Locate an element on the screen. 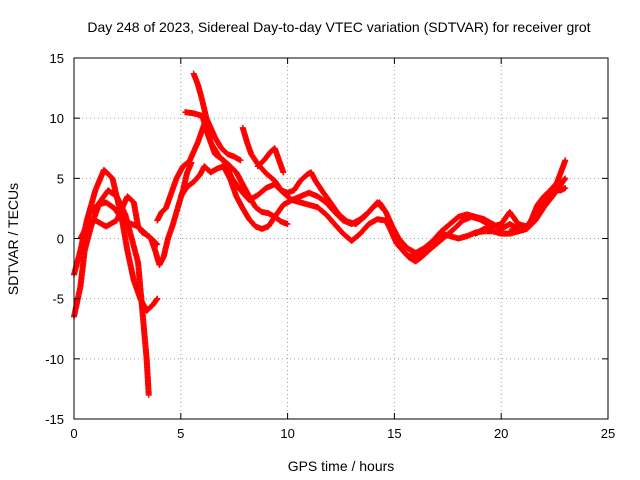 The width and height of the screenshot is (640, 480). series-track-d is located at coordinates (137, 213).